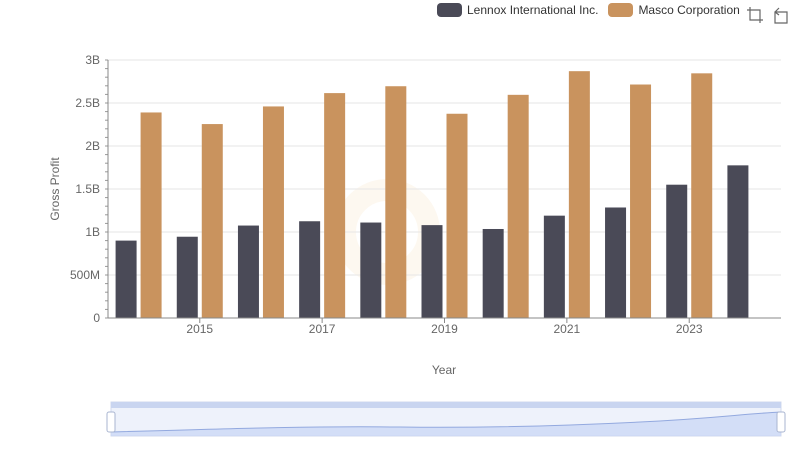 Image resolution: width=800 pixels, height=461 pixels. I want to click on bar-lennox-2018, so click(371, 270).